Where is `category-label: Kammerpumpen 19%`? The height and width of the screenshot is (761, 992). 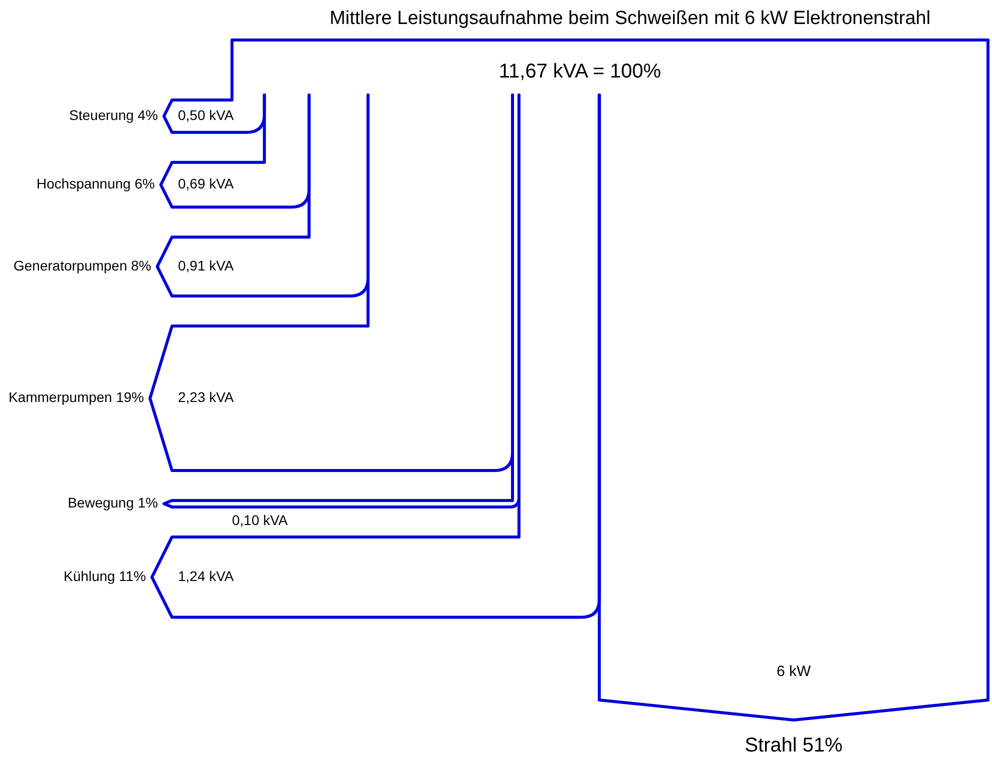
category-label: Kammerpumpen 19% is located at coordinates (76, 397).